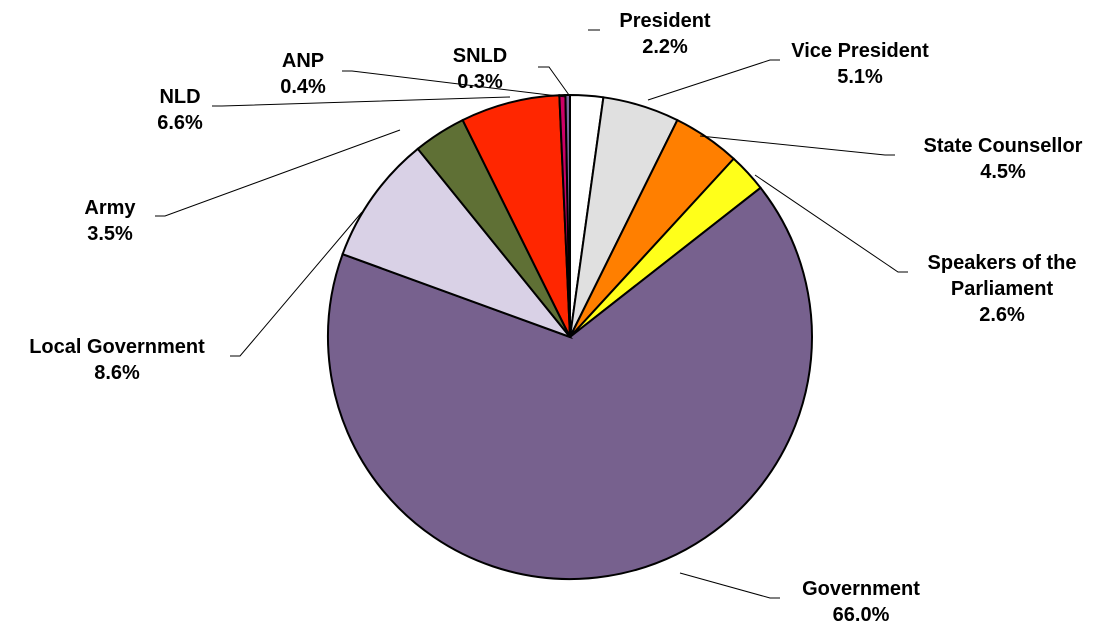 Image resolution: width=1106 pixels, height=635 pixels. I want to click on slice-label: Parliament, so click(1002, 289).